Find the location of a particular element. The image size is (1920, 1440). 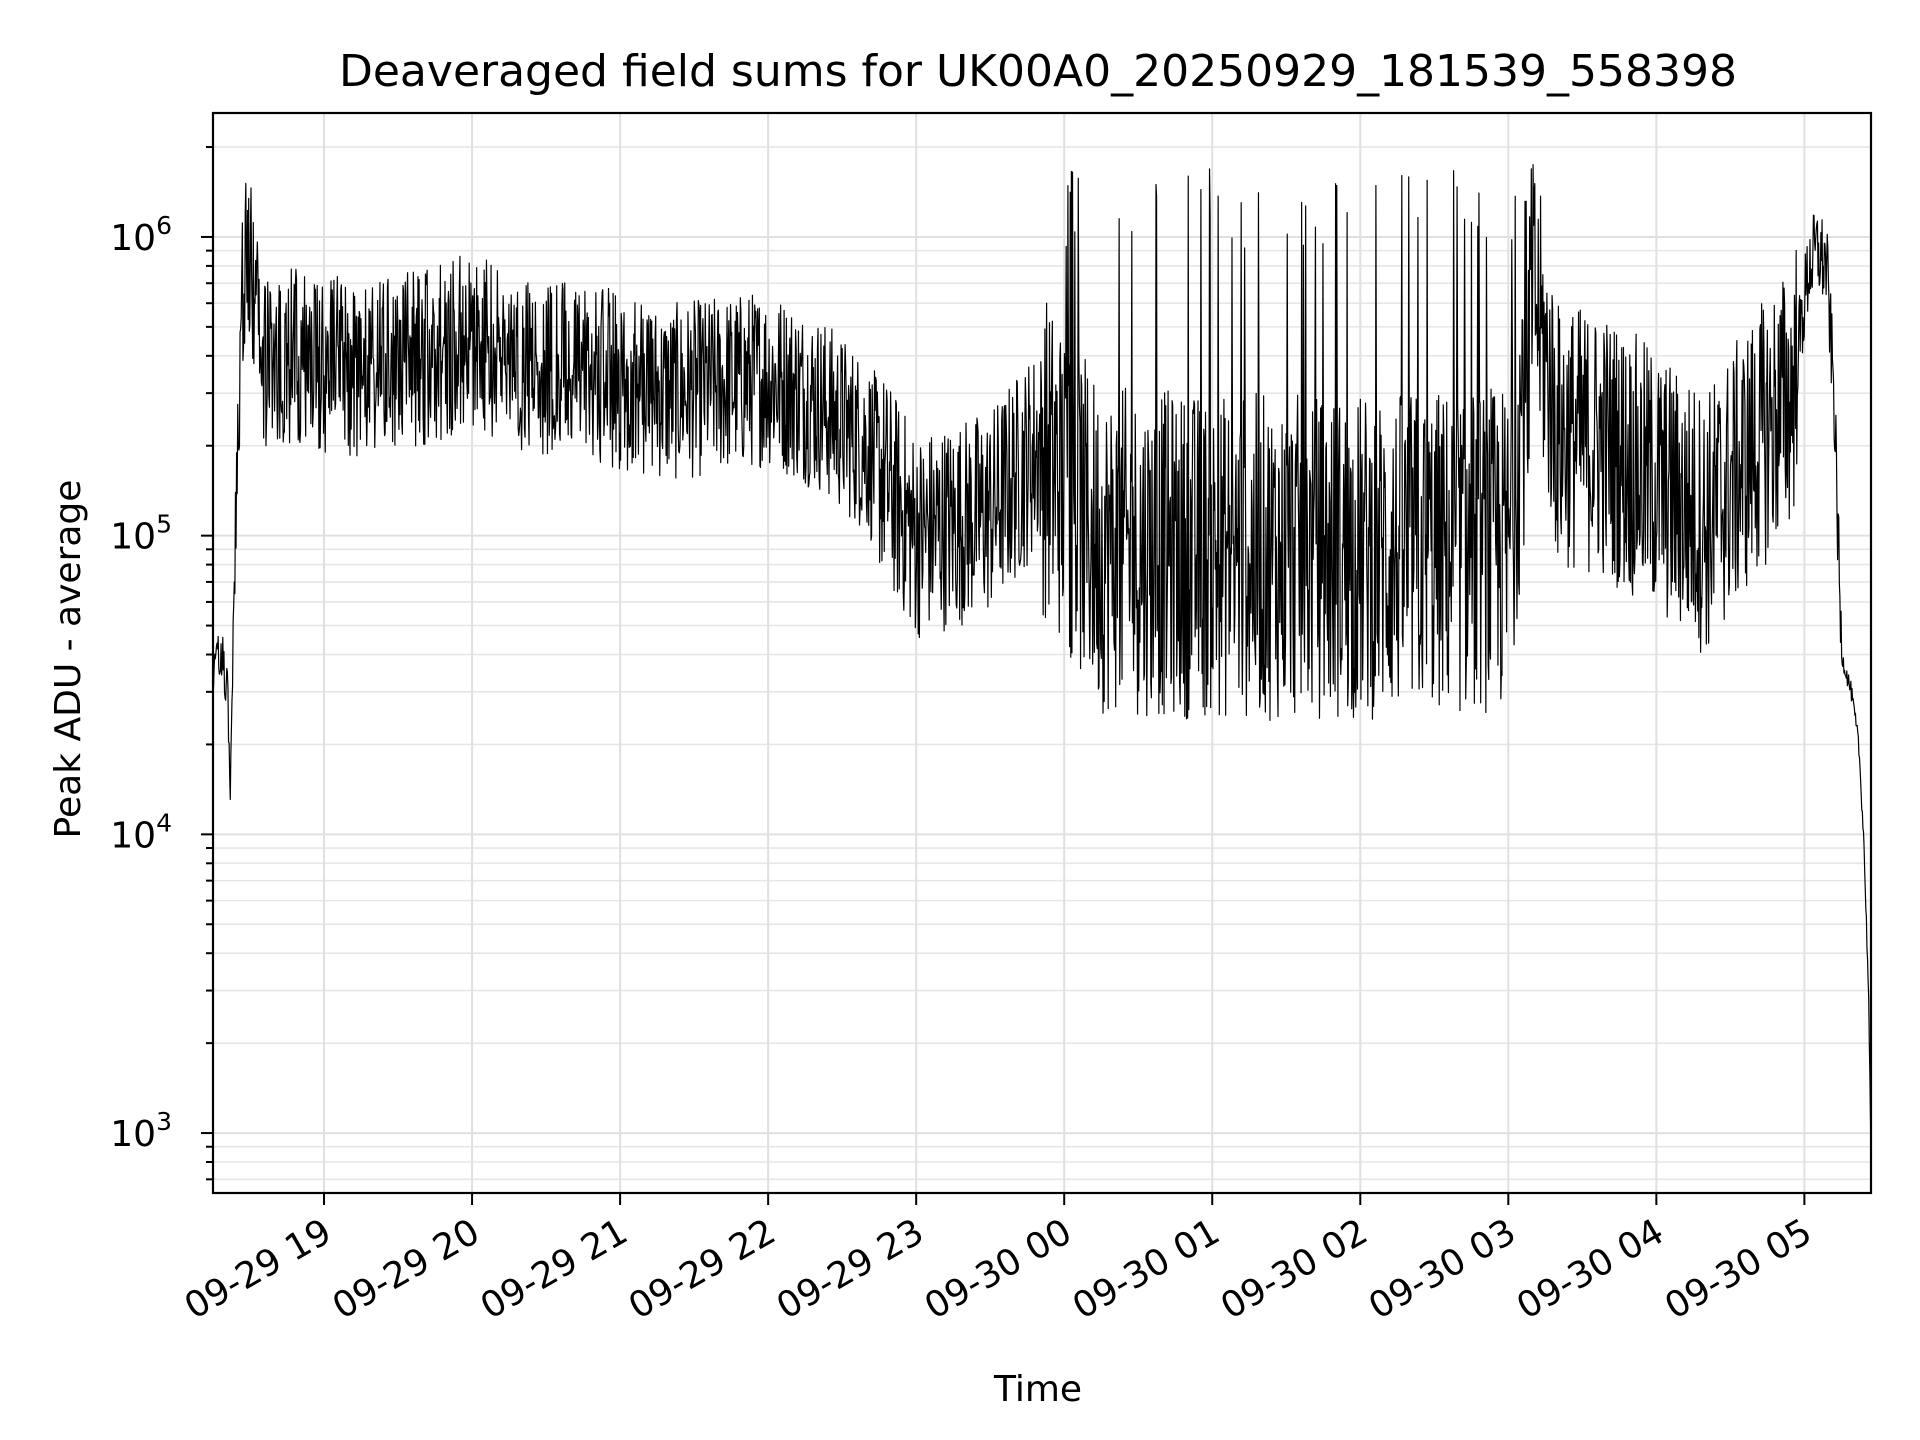

x-tick-label: 09-30 05 is located at coordinates (1738, 1269).